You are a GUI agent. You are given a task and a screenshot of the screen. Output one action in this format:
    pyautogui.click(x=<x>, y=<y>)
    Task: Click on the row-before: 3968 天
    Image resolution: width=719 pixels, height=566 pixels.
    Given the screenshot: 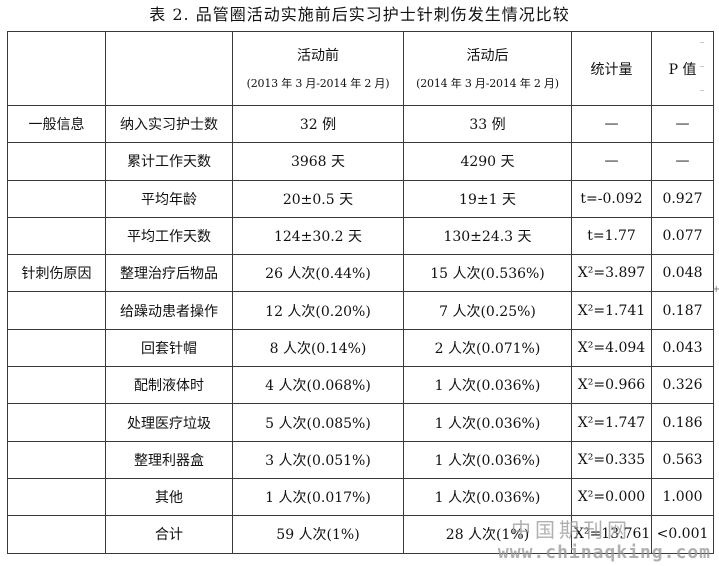 What is the action you would take?
    pyautogui.click(x=318, y=161)
    